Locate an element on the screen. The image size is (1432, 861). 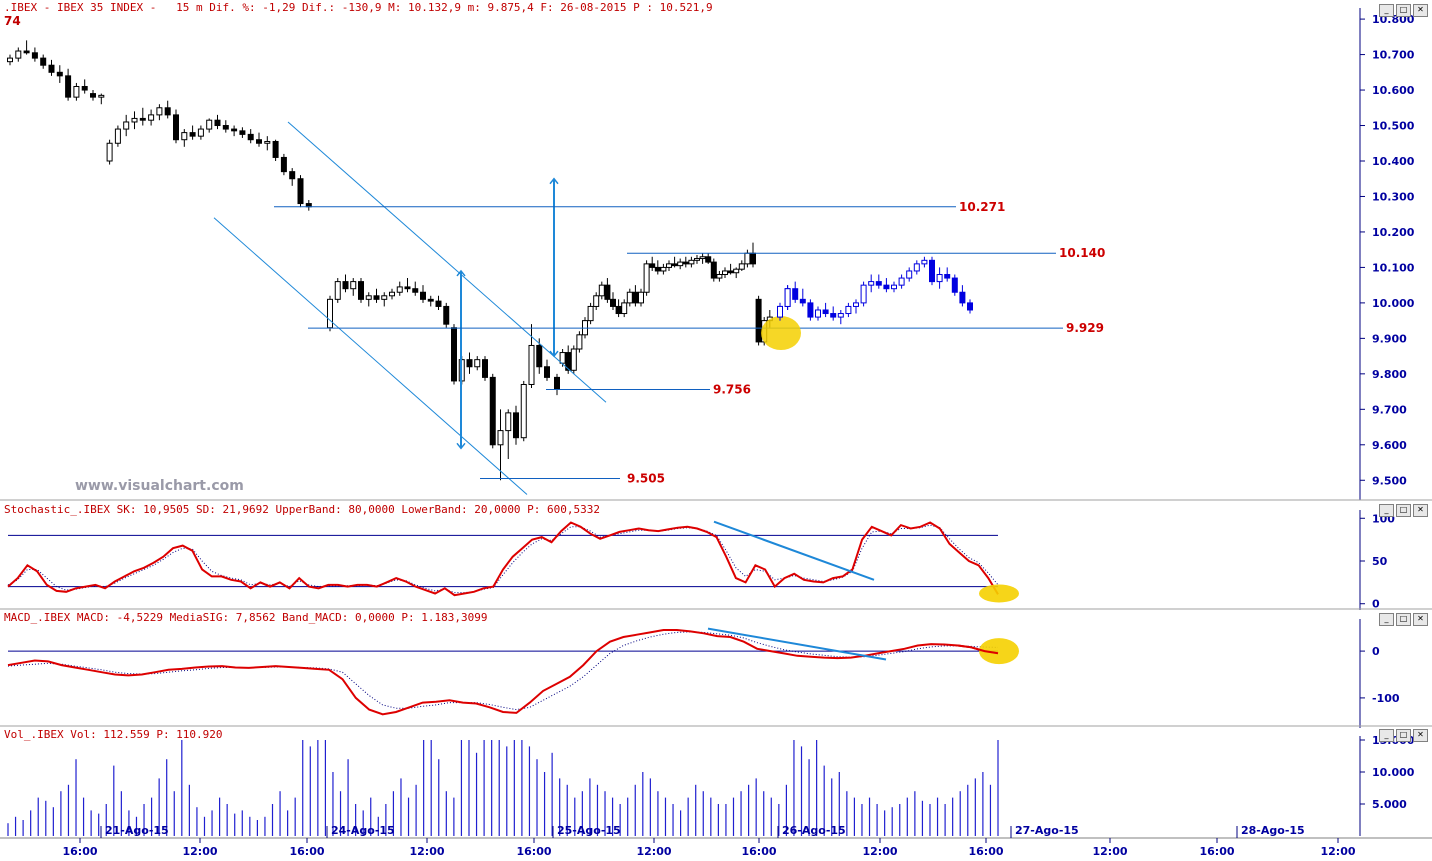
y-tick-label: 5.000 is located at coordinates (1389, 804).